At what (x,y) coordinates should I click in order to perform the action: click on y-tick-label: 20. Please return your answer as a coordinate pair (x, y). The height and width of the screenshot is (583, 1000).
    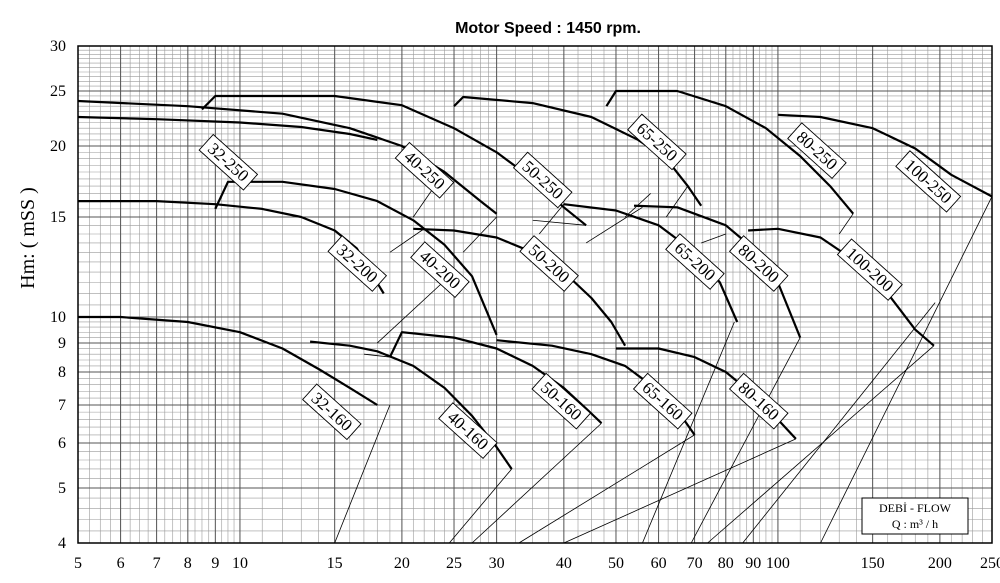
    Looking at the image, I should click on (58, 146).